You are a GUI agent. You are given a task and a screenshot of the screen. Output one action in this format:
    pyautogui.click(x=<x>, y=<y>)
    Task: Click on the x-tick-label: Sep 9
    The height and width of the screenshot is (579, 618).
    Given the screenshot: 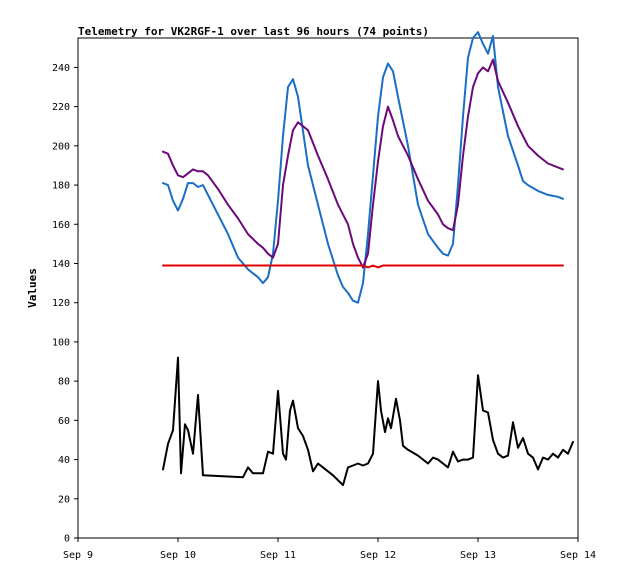 What is the action you would take?
    pyautogui.click(x=78, y=555)
    